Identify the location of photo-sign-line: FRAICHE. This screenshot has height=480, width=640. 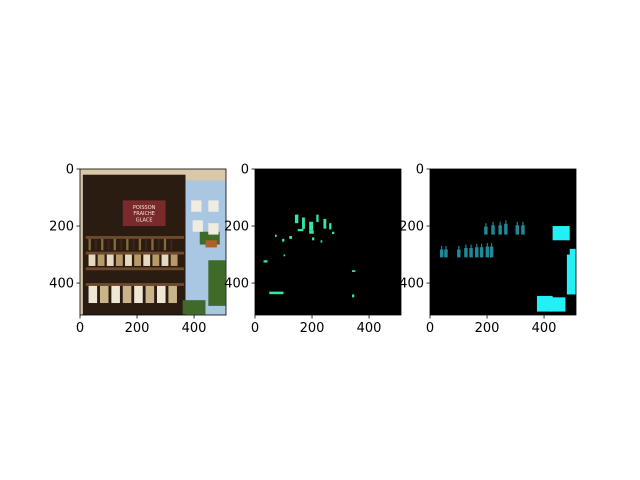
(143, 214).